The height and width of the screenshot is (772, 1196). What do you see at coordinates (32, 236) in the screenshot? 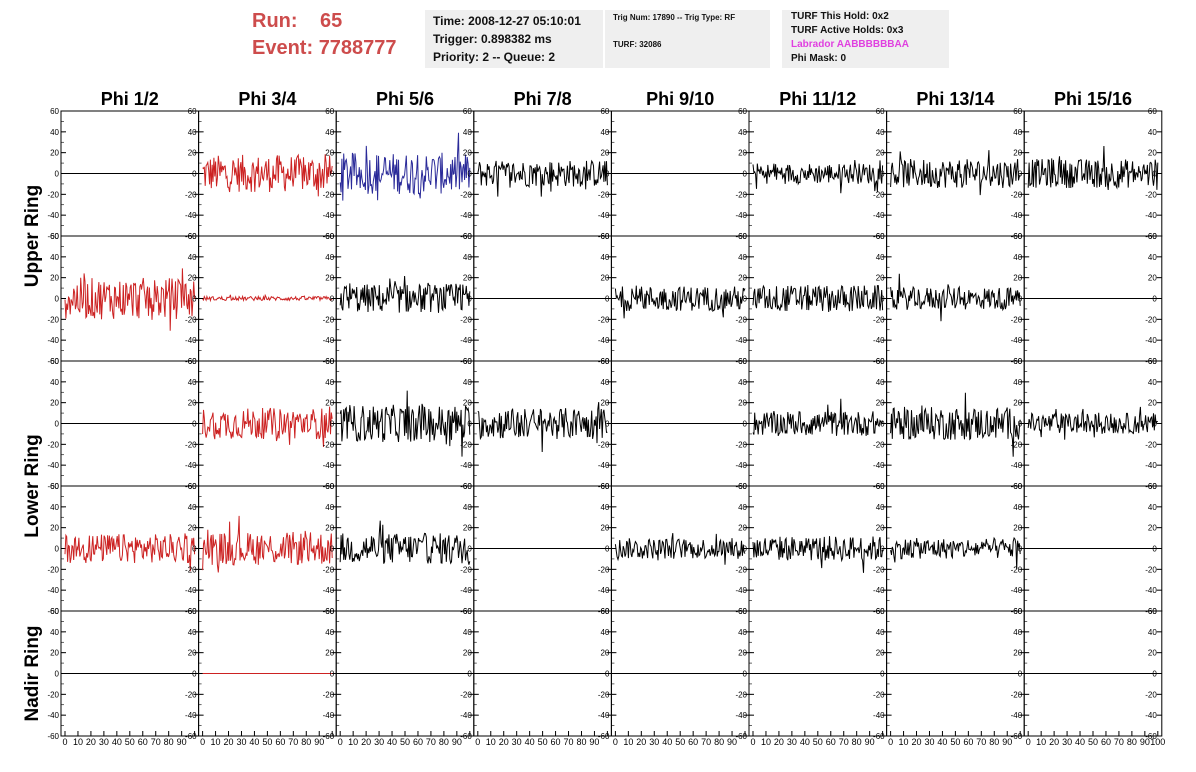
I see `row-title: Upper Ring` at bounding box center [32, 236].